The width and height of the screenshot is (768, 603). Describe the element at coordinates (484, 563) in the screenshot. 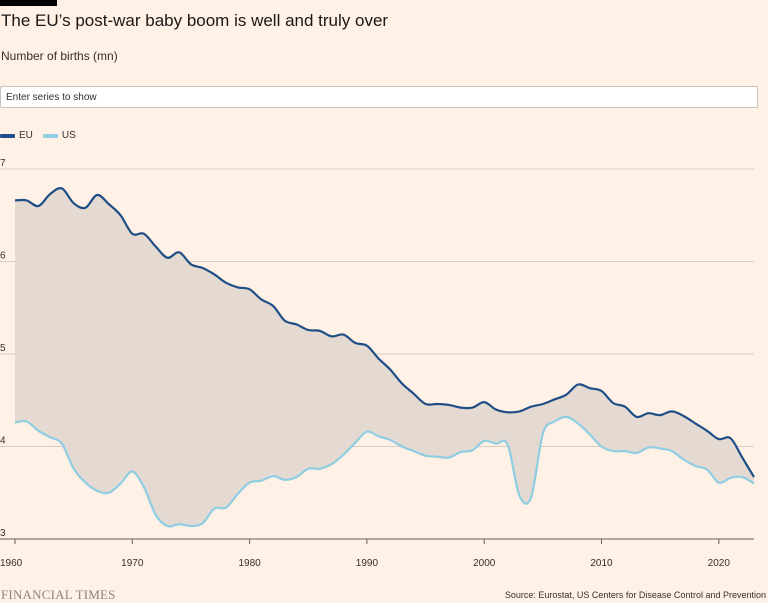

I see `x-tick-label-2000: 2000` at that location.